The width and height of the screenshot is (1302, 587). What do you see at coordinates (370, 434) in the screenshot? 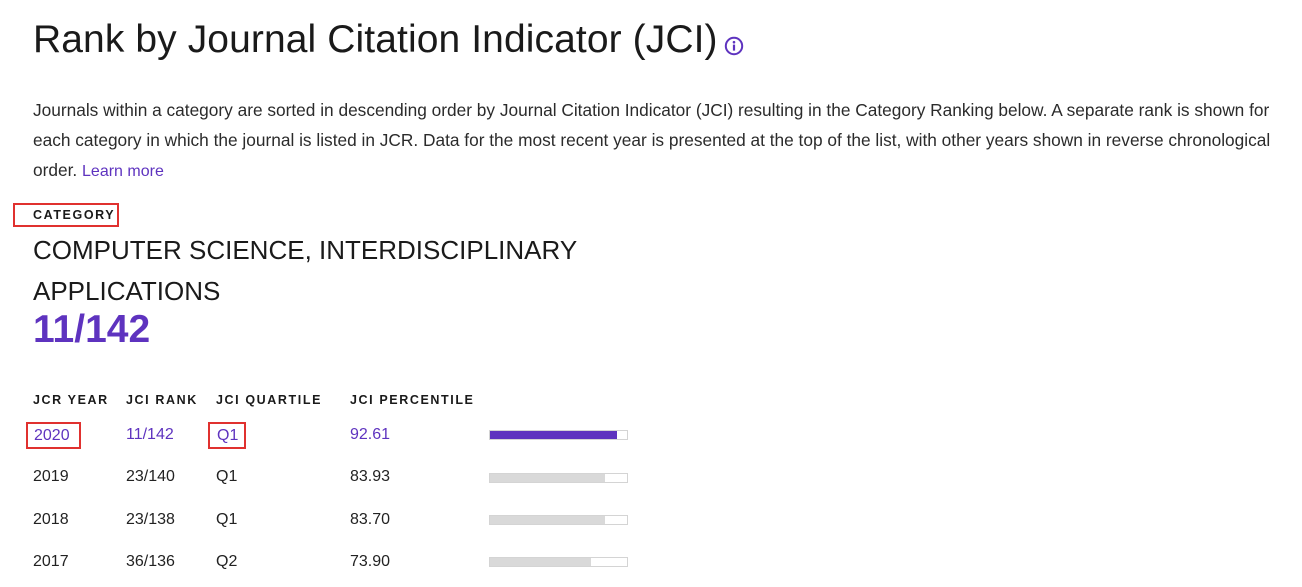
I see `percentile-cell: 92.61` at bounding box center [370, 434].